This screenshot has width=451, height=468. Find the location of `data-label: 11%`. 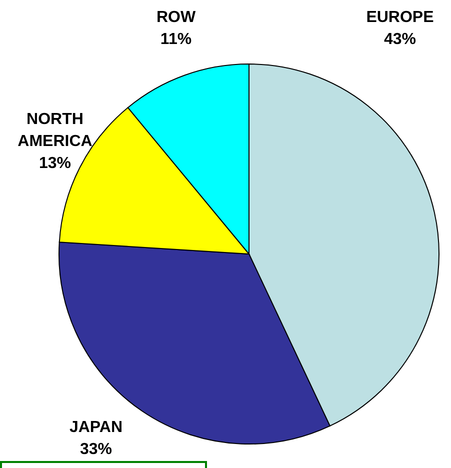

data-label: 11% is located at coordinates (176, 39).